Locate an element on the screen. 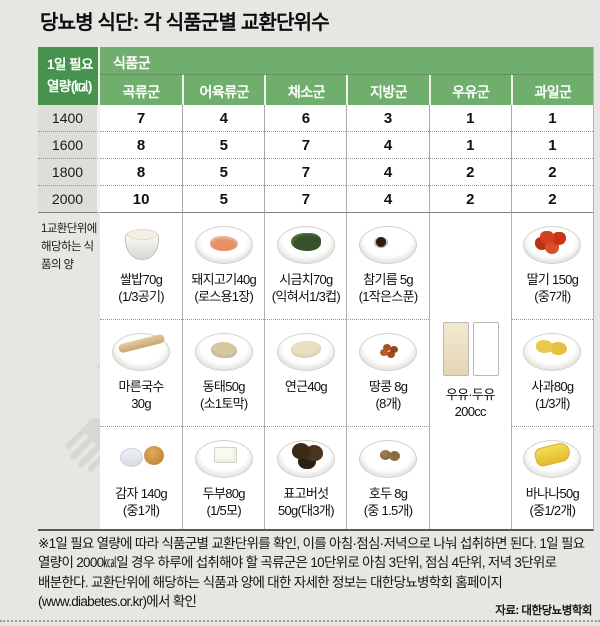 The image size is (600, 626). food-cell-walnut: 호두 8g (중 1.5개) is located at coordinates (387, 477).